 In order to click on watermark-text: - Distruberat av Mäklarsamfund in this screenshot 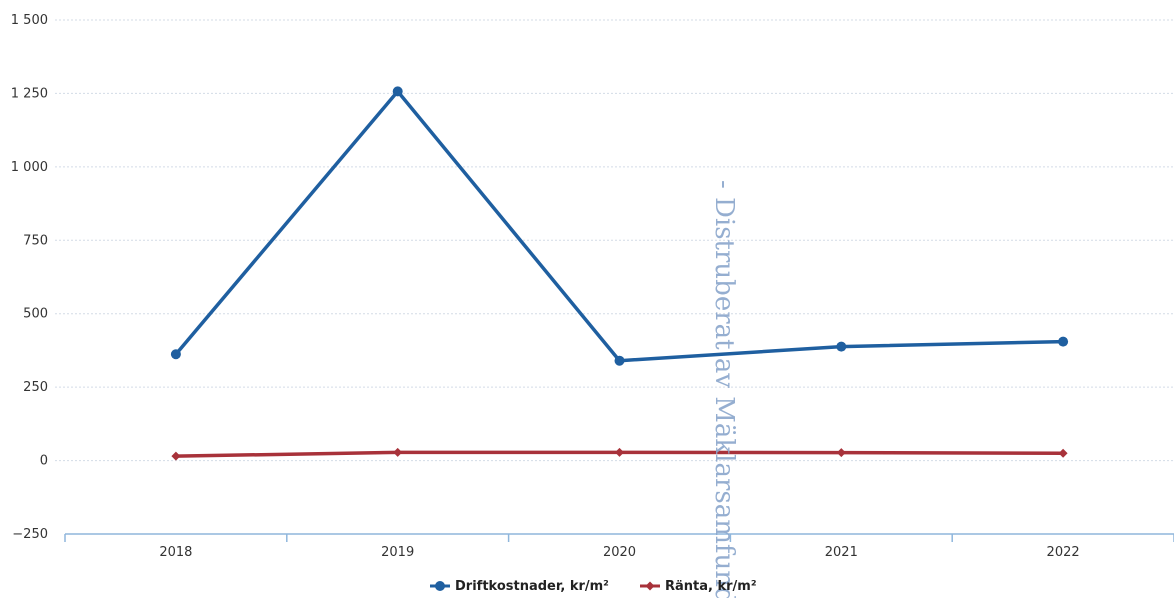, I will do `click(724, 389)`.